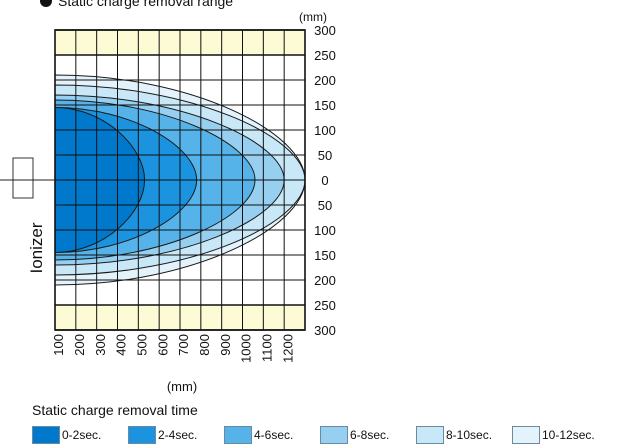  I want to click on legend-item: 4-6sec., so click(258, 435).